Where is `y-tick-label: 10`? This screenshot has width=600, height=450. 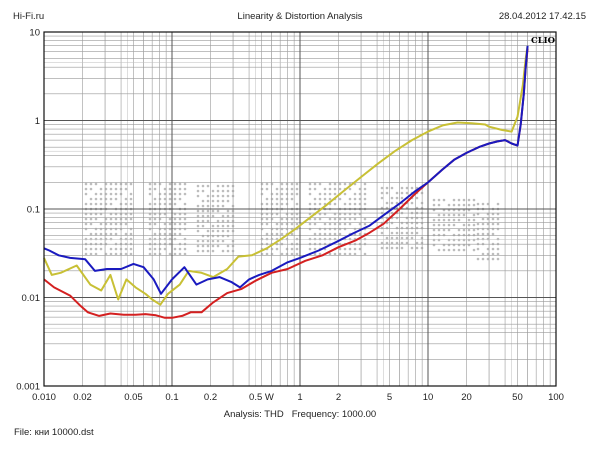
y-tick-label: 10 is located at coordinates (34, 33).